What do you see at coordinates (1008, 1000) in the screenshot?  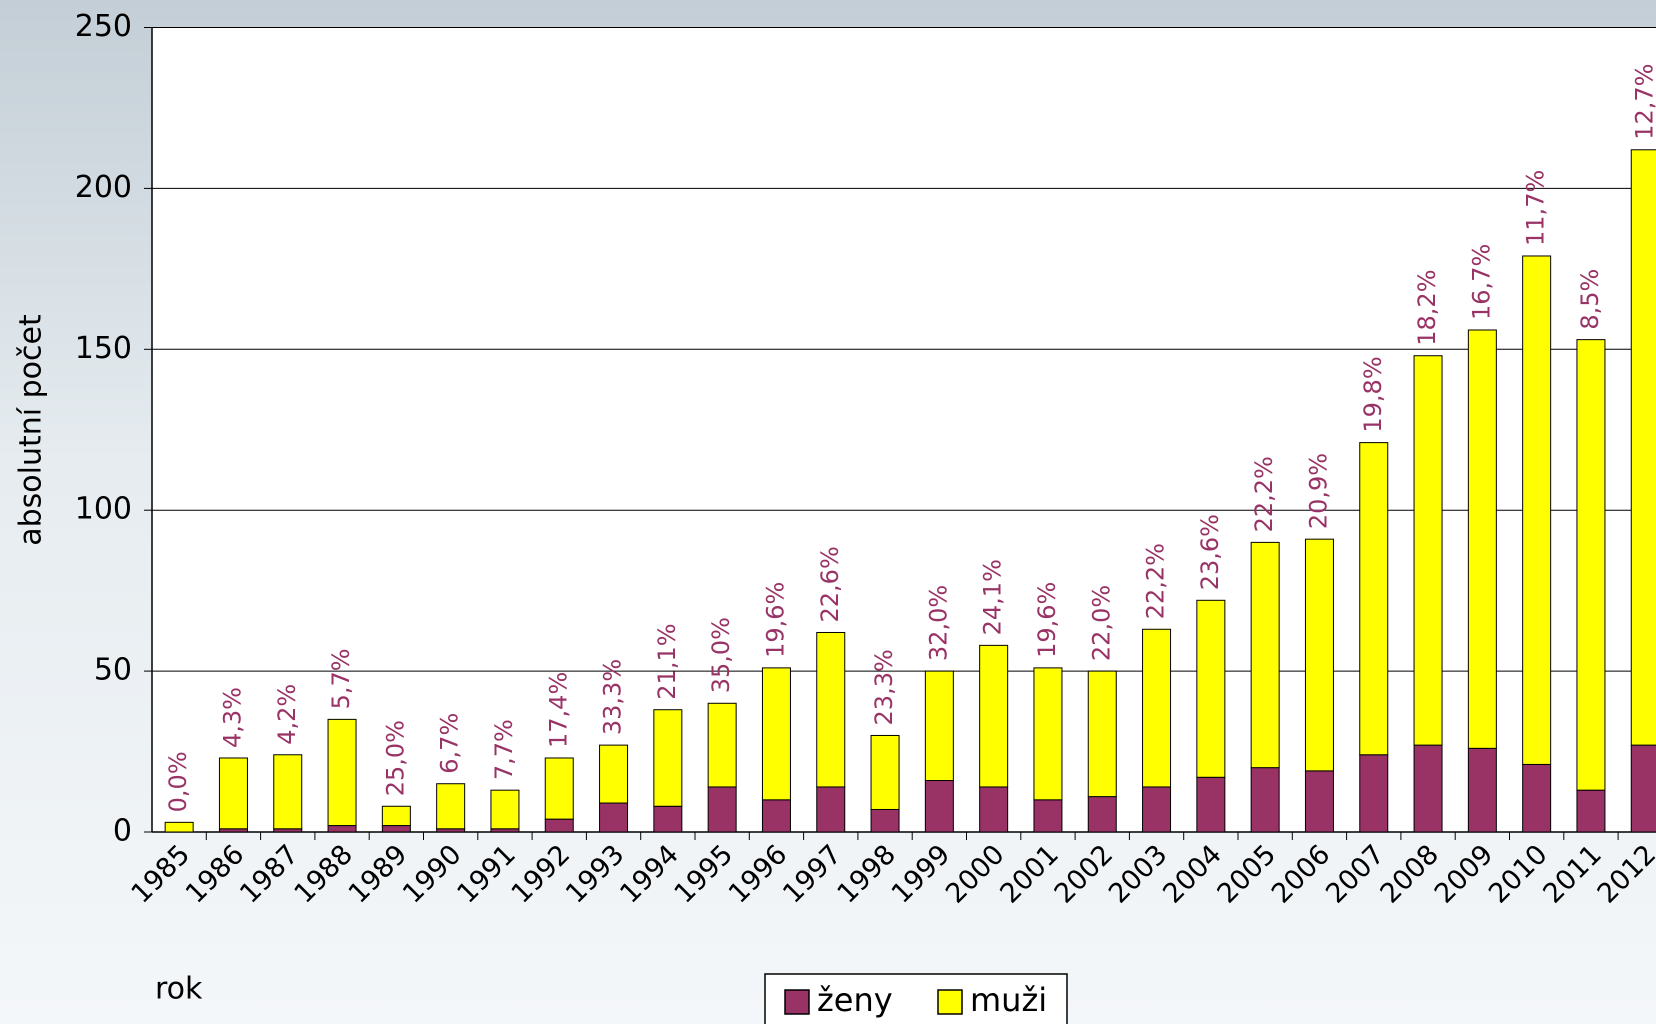 I see `legend-label: muži` at bounding box center [1008, 1000].